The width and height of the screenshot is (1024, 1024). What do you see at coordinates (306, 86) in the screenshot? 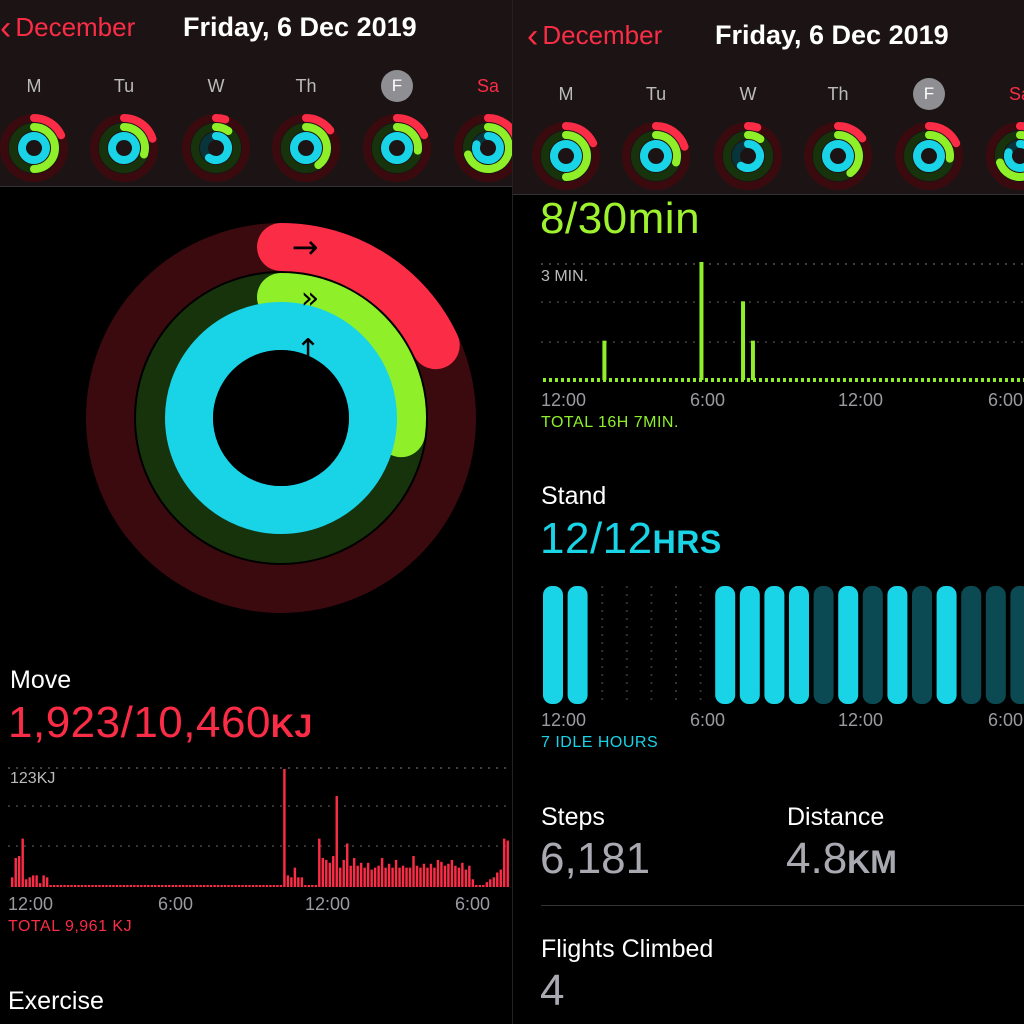
I see `weekday-th: Th` at bounding box center [306, 86].